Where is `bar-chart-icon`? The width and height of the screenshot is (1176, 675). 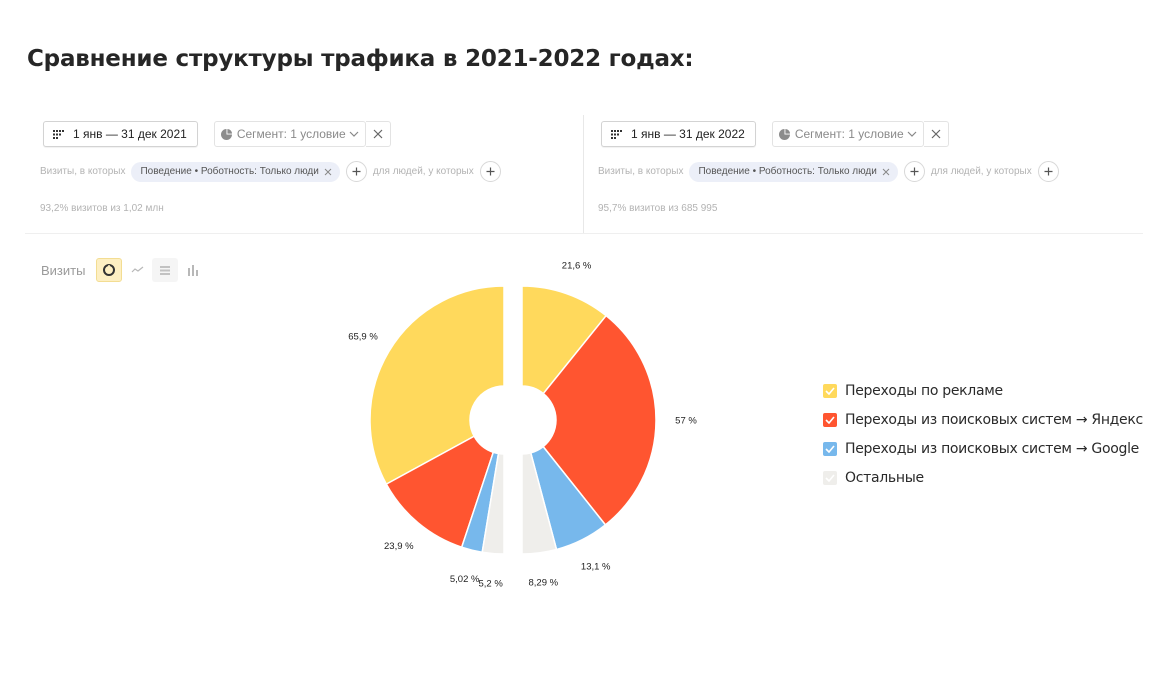
bar-chart-icon is located at coordinates (193, 270).